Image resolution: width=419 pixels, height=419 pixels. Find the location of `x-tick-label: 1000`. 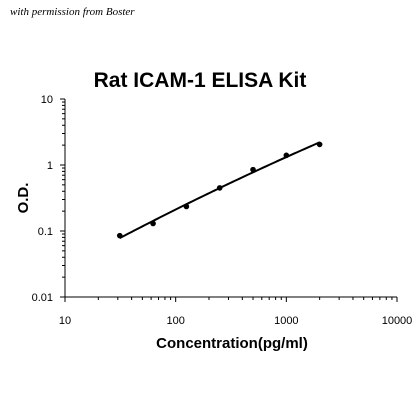

x-tick-label: 1000 is located at coordinates (286, 321).